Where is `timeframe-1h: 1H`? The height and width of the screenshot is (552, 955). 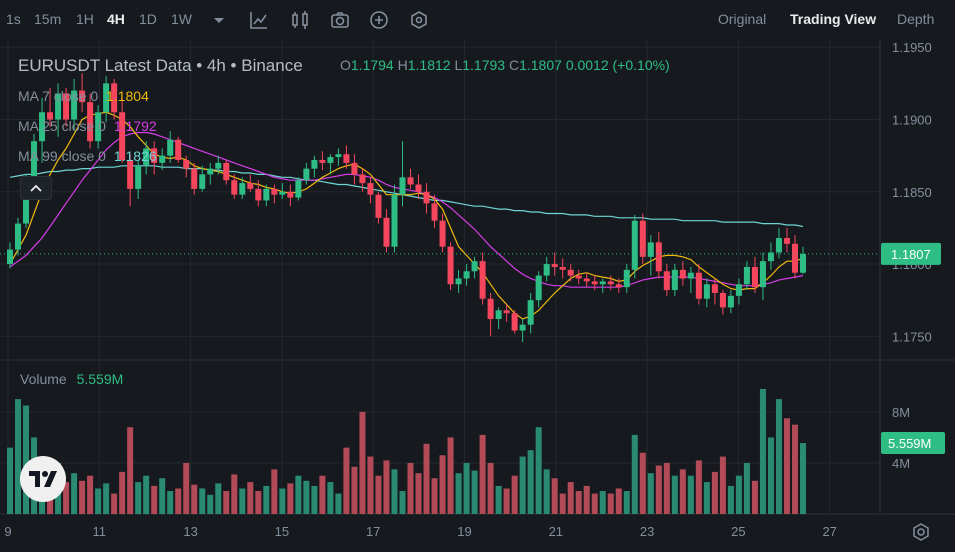 timeframe-1h: 1H is located at coordinates (85, 19).